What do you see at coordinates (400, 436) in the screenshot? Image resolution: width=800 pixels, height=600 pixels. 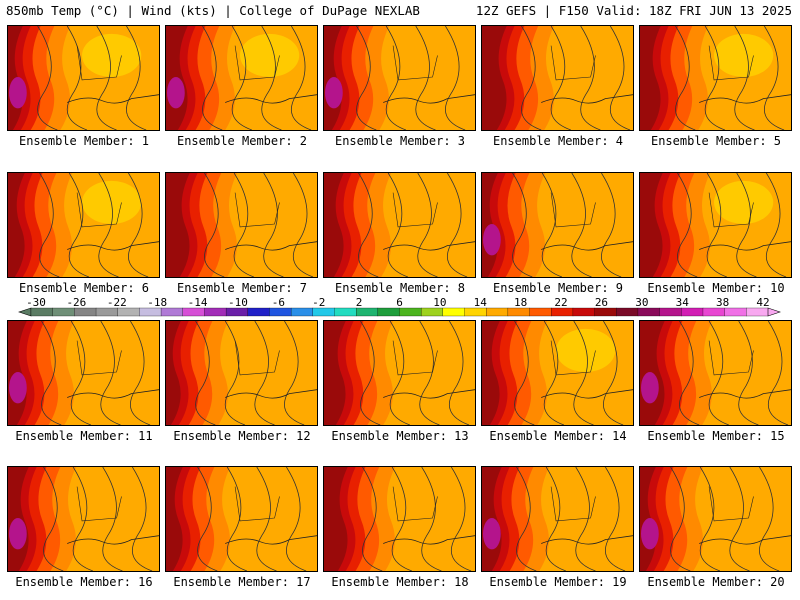 I see `ensemble-member-label: Ensemble Member: 13` at bounding box center [400, 436].